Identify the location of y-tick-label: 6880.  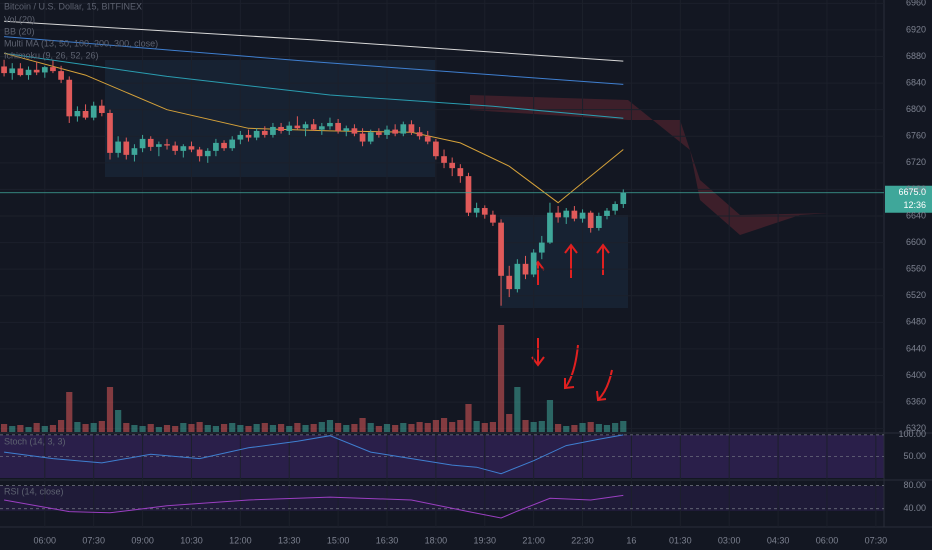
(916, 56).